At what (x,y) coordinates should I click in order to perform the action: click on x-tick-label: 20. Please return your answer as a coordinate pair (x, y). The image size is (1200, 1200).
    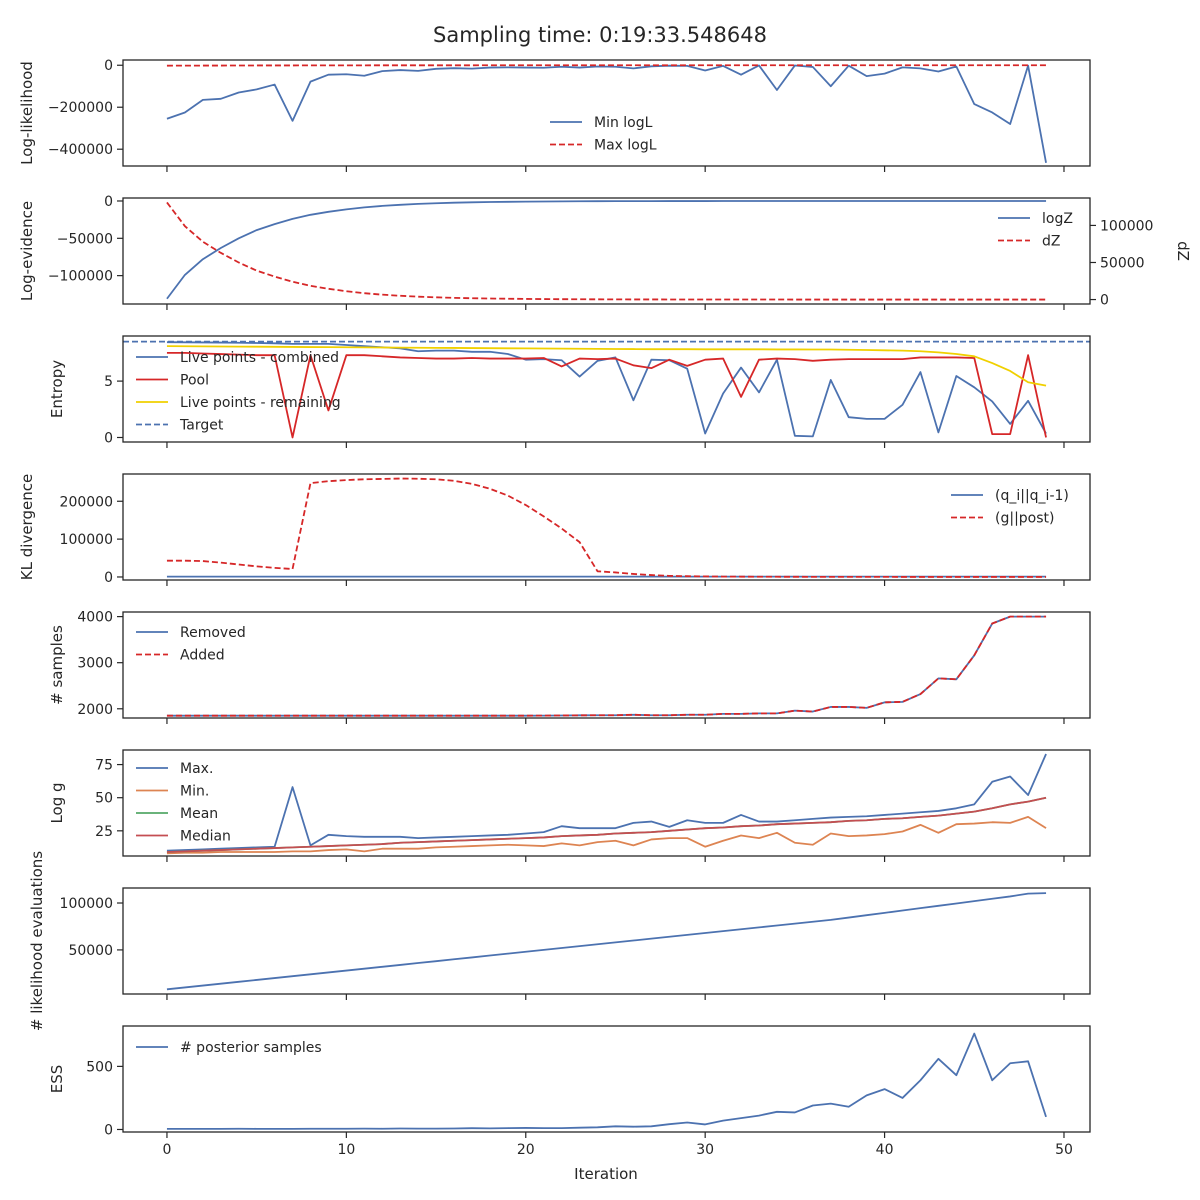
    Looking at the image, I should click on (526, 1150).